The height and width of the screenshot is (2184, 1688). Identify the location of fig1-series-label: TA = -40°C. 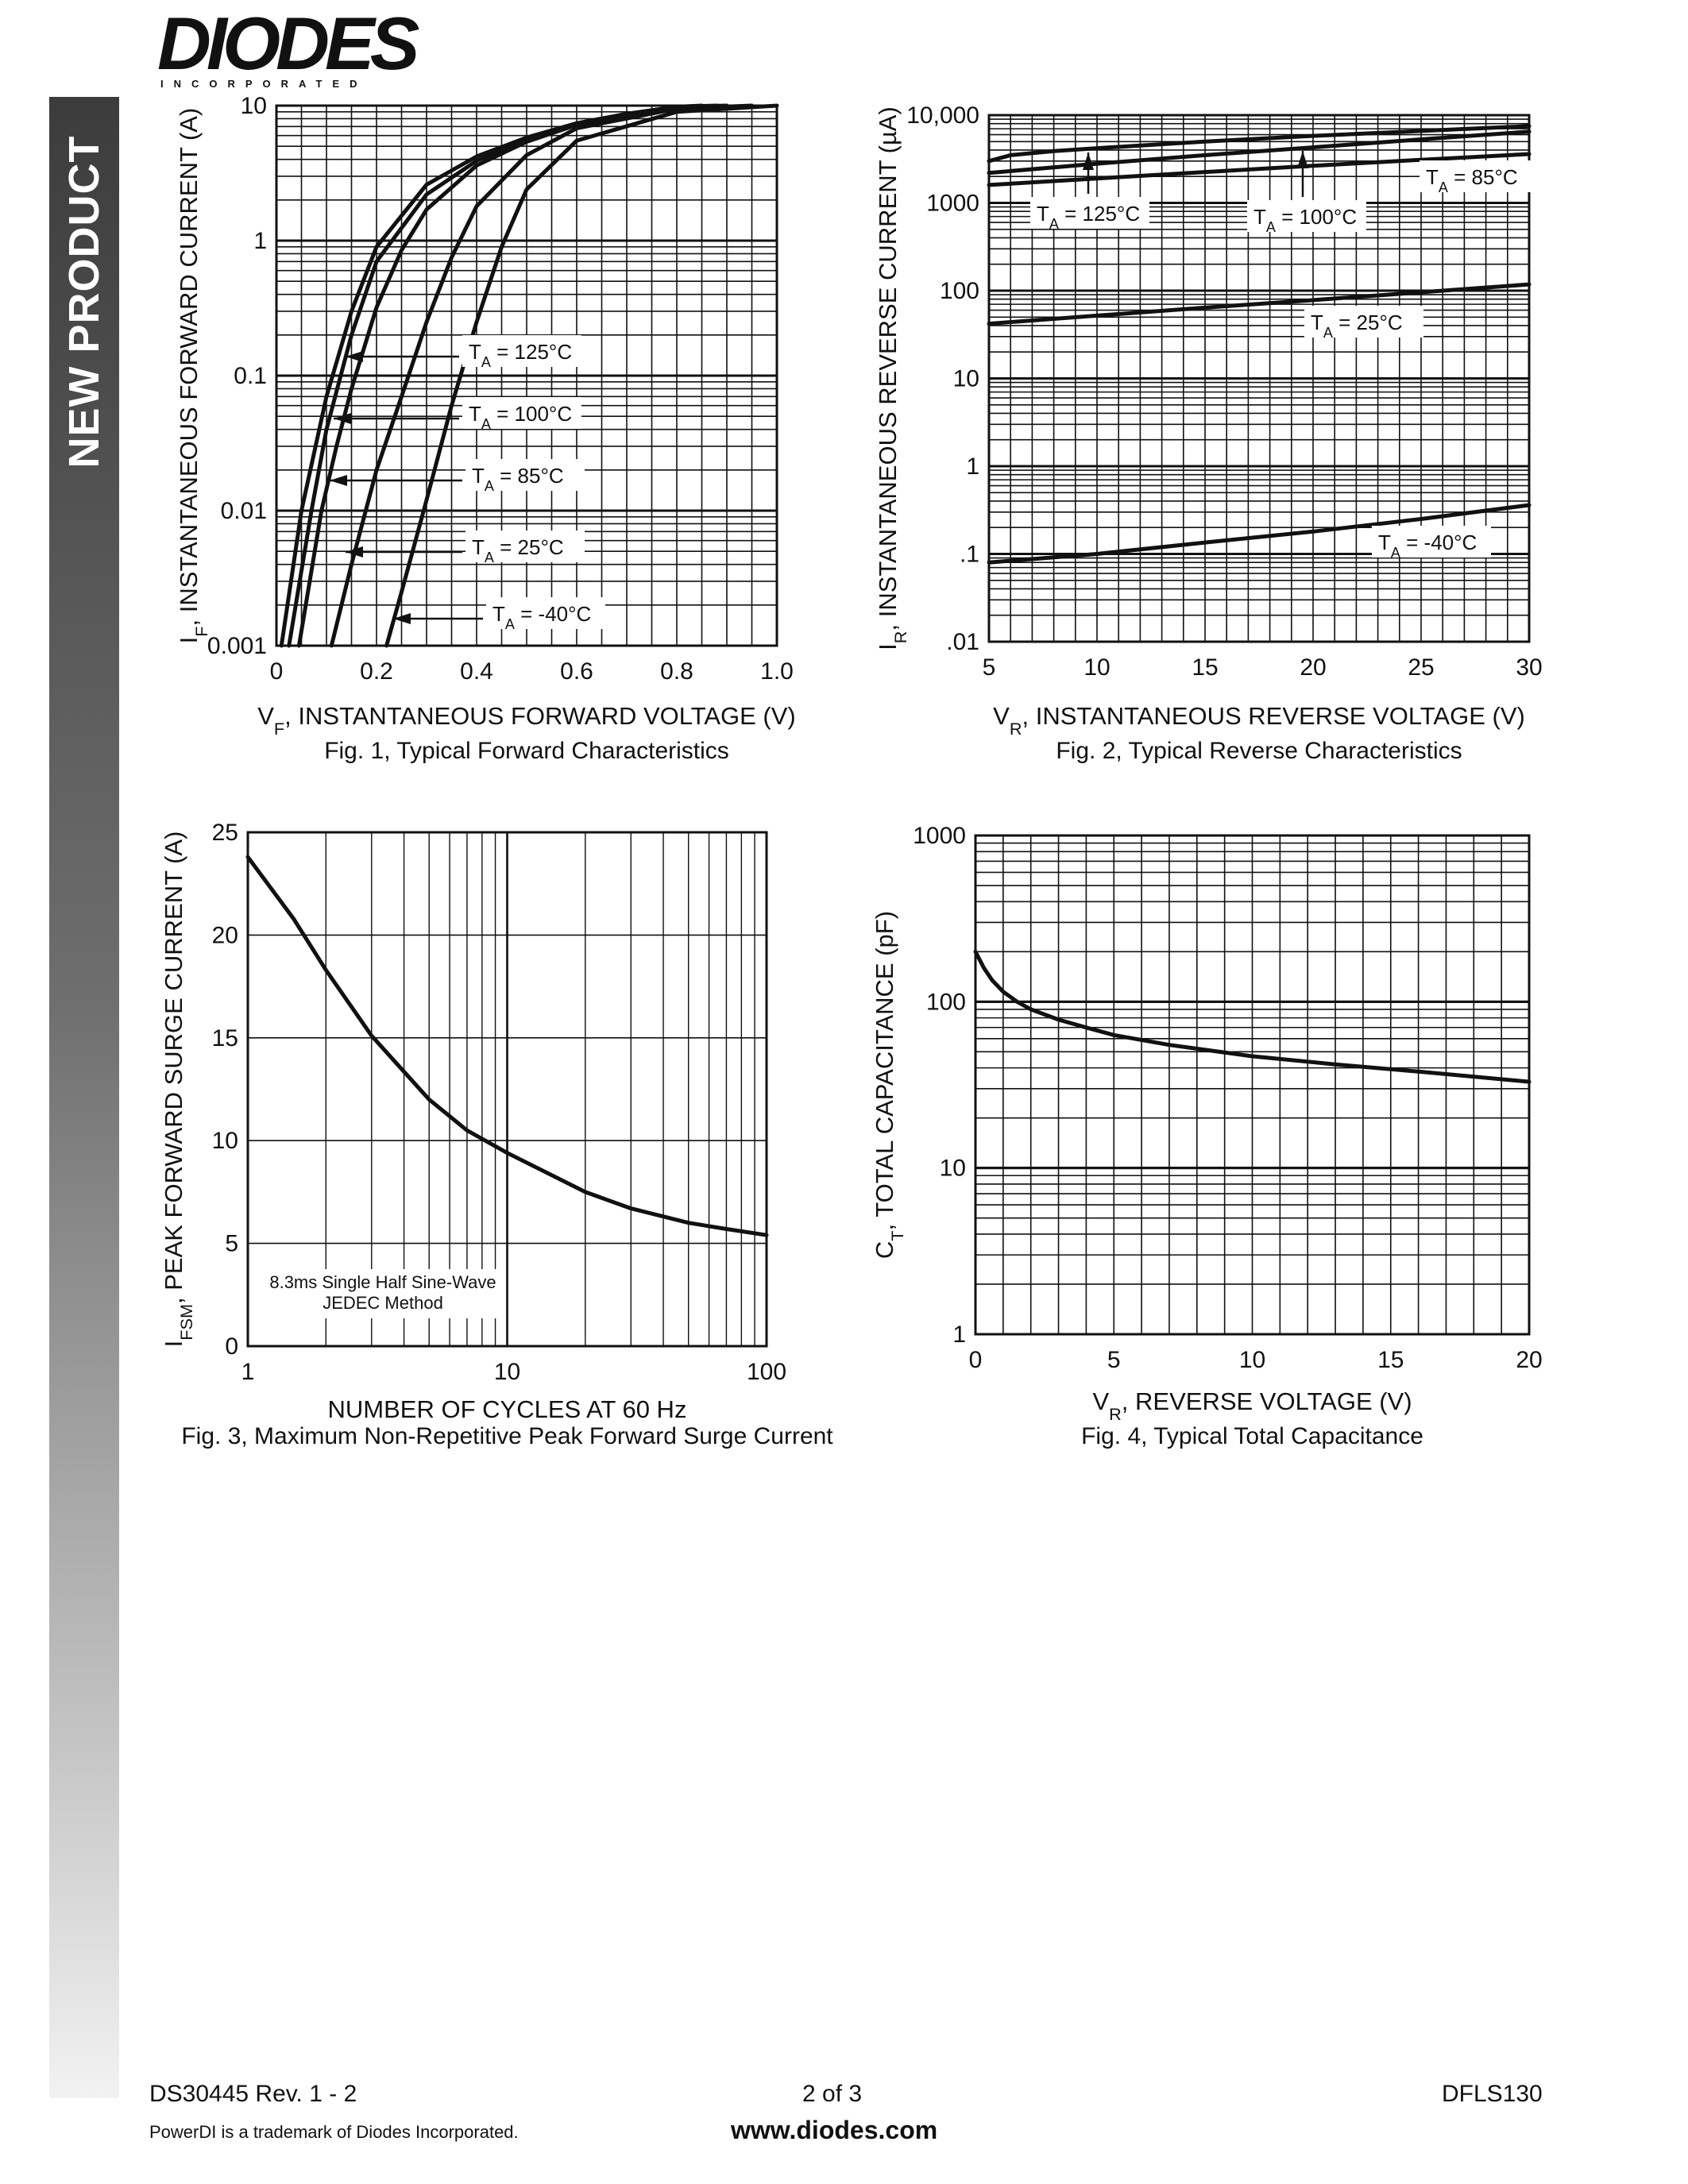
(541, 617).